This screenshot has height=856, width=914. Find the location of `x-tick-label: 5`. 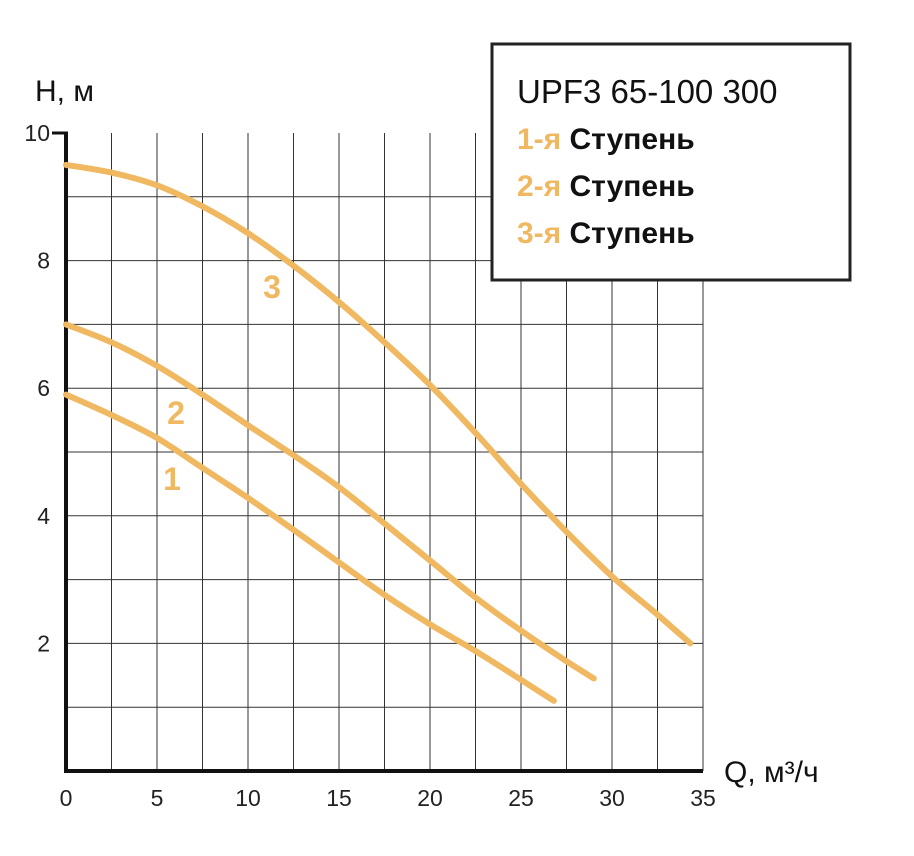

x-tick-label: 5 is located at coordinates (157, 798).